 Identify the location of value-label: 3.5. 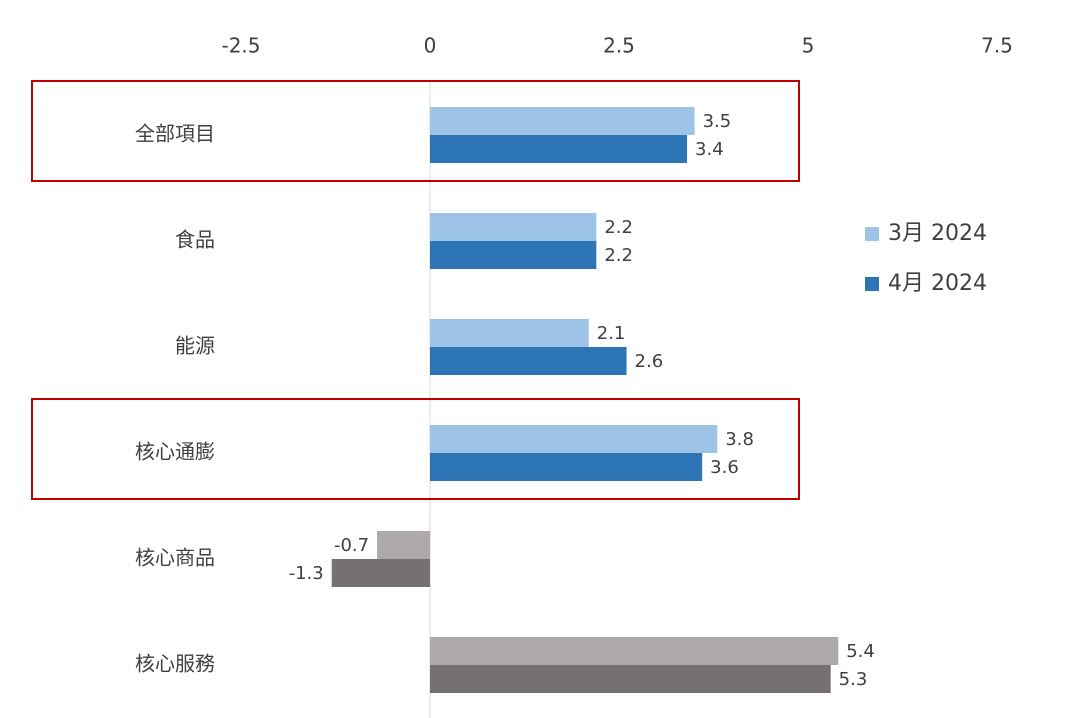
(717, 121).